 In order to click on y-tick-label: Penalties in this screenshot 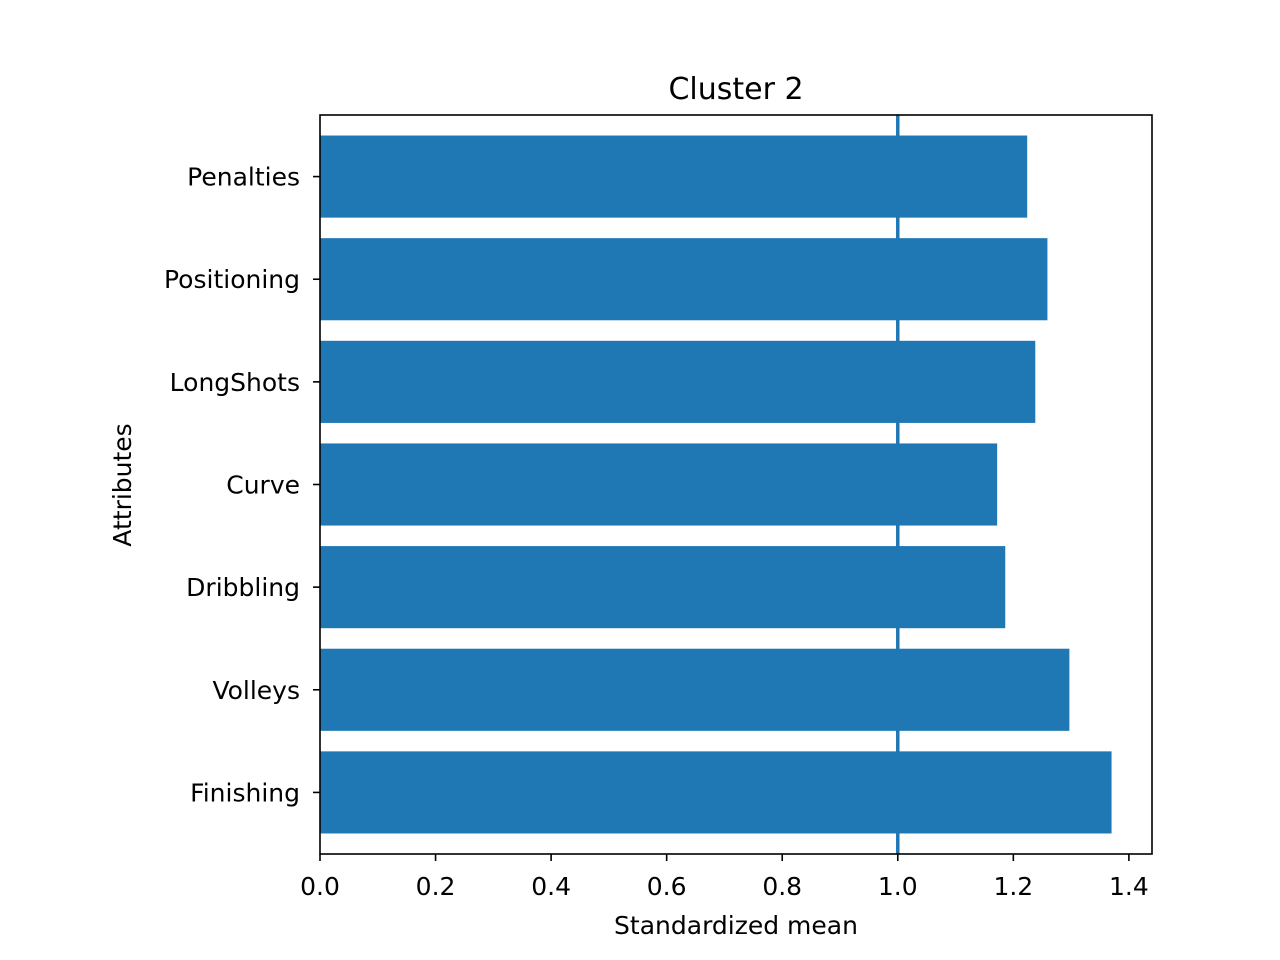, I will do `click(243, 177)`.